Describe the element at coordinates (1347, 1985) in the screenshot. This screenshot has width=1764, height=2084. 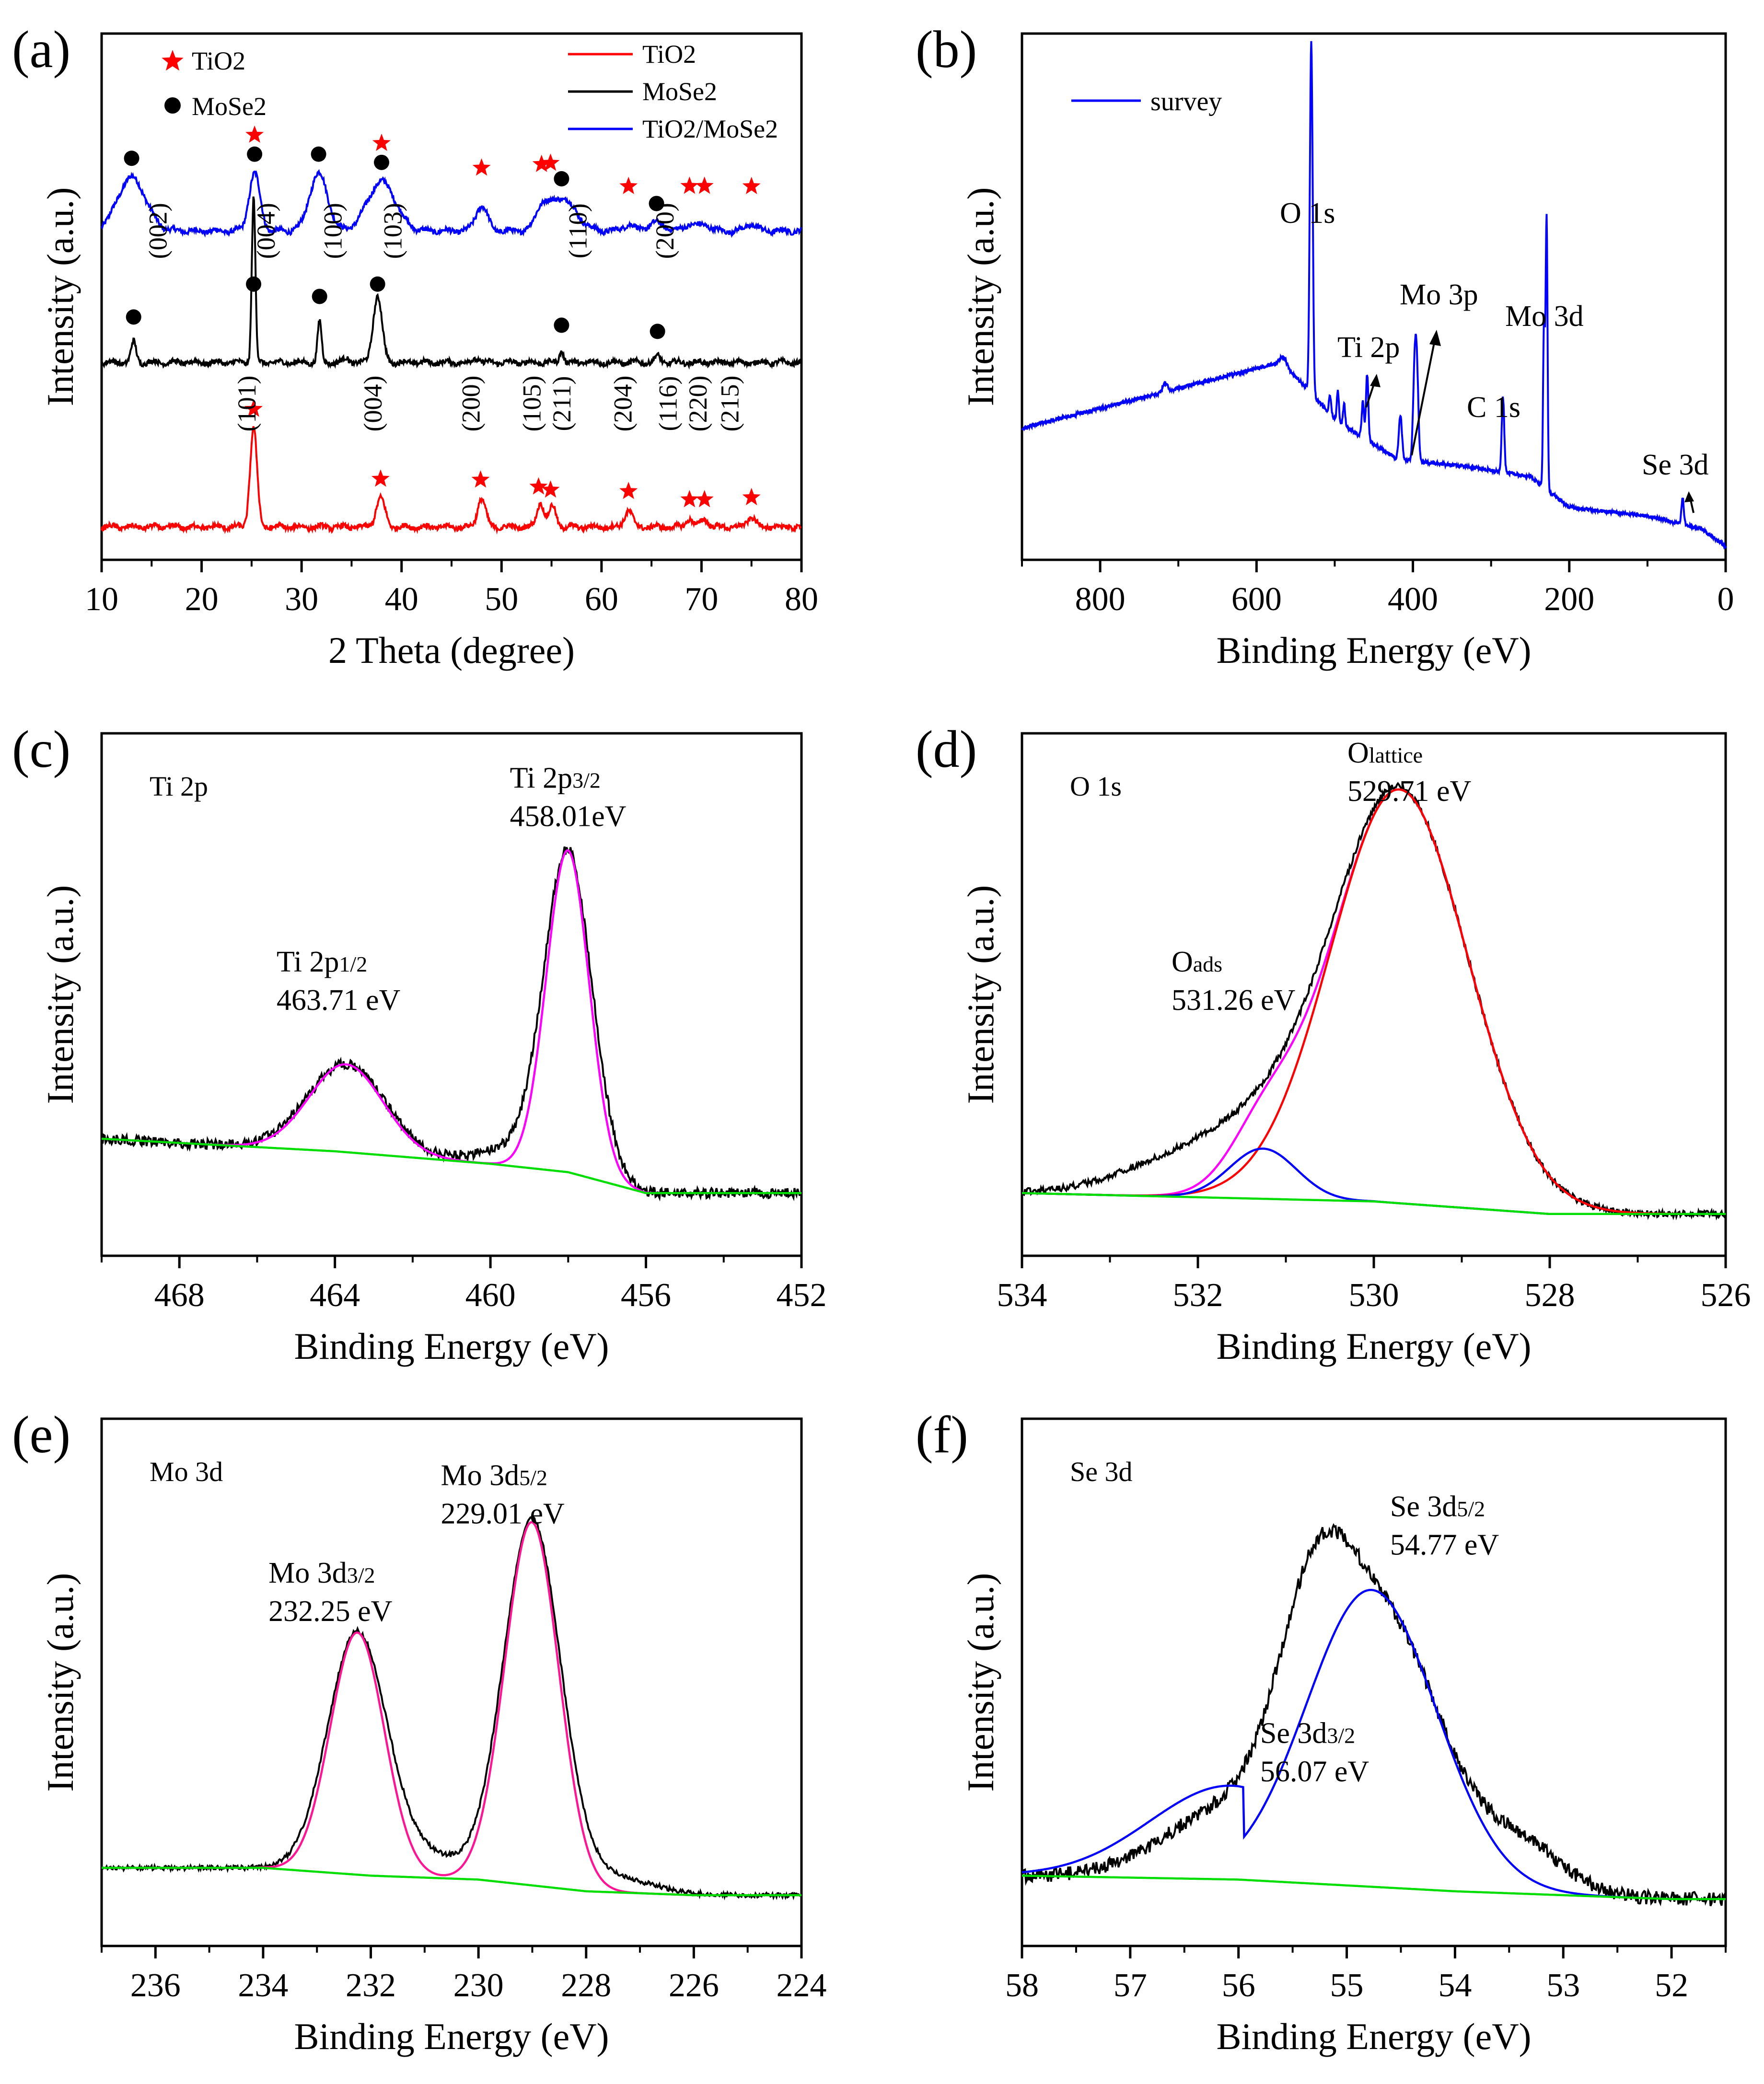
I see `x-tick-label: 55` at that location.